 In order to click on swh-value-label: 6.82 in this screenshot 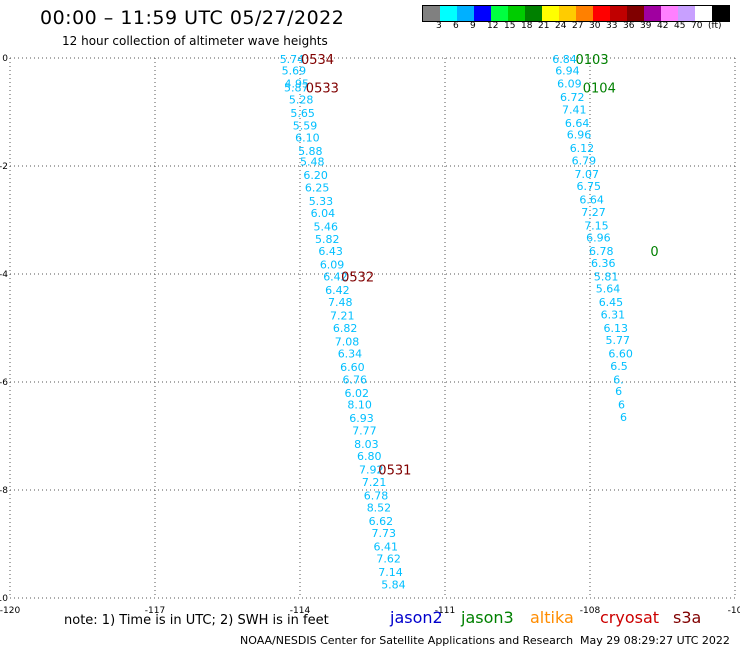, I will do `click(345, 328)`.